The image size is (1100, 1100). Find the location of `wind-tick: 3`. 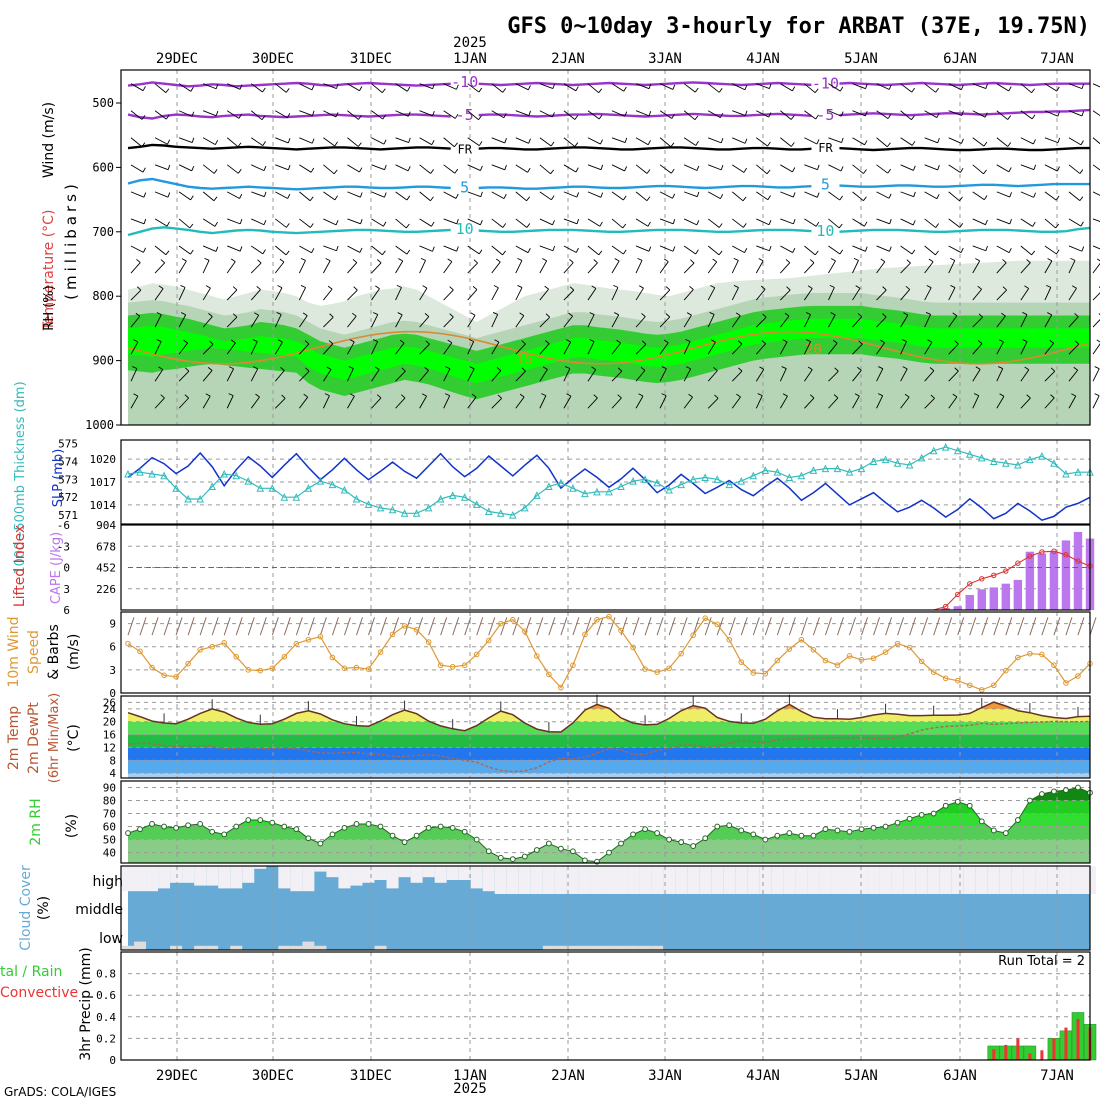

wind-tick: 3 is located at coordinates (112, 670).